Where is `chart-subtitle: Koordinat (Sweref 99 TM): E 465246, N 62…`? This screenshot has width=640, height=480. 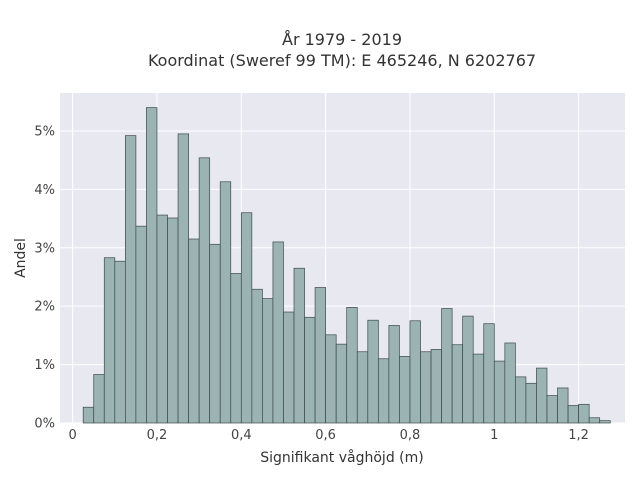
chart-subtitle: Koordinat (Sweref 99 TM): E 465246, N 62… is located at coordinates (342, 60).